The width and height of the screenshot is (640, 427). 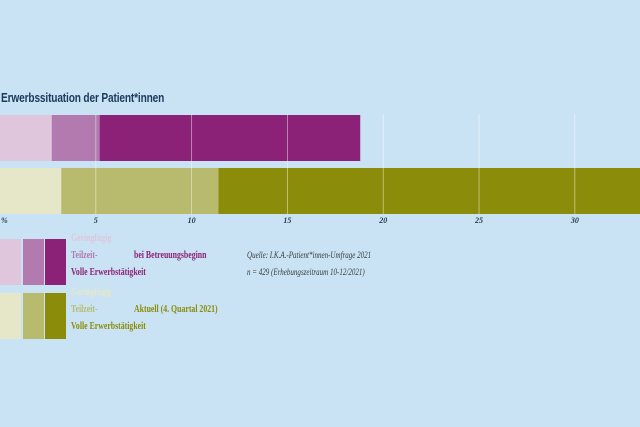 What do you see at coordinates (4, 220) in the screenshot?
I see `x-tick-label-0: %` at bounding box center [4, 220].